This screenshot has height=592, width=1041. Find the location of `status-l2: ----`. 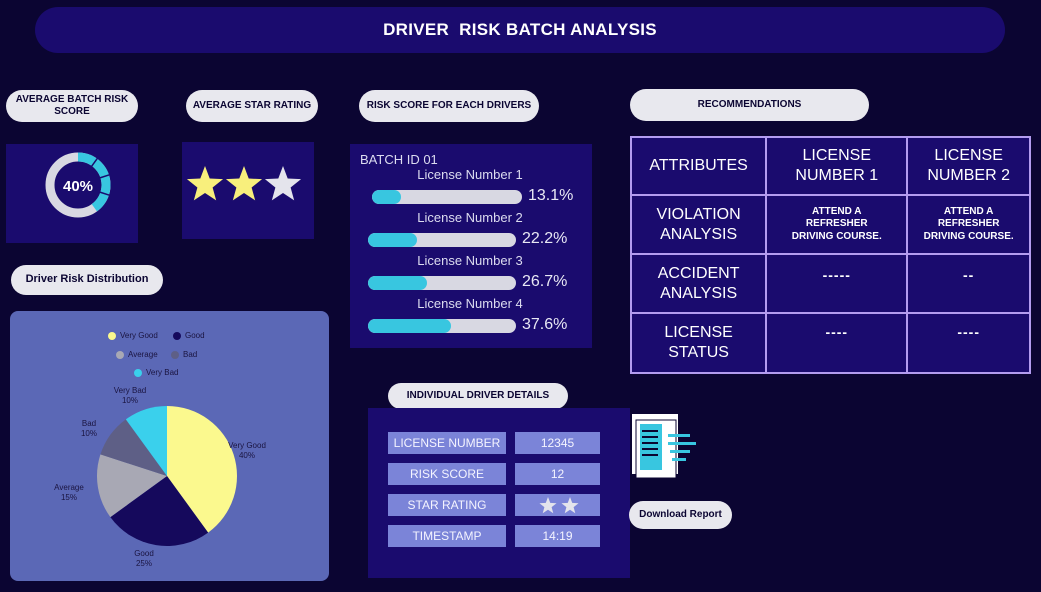

status-l2: ---- is located at coordinates (968, 343).